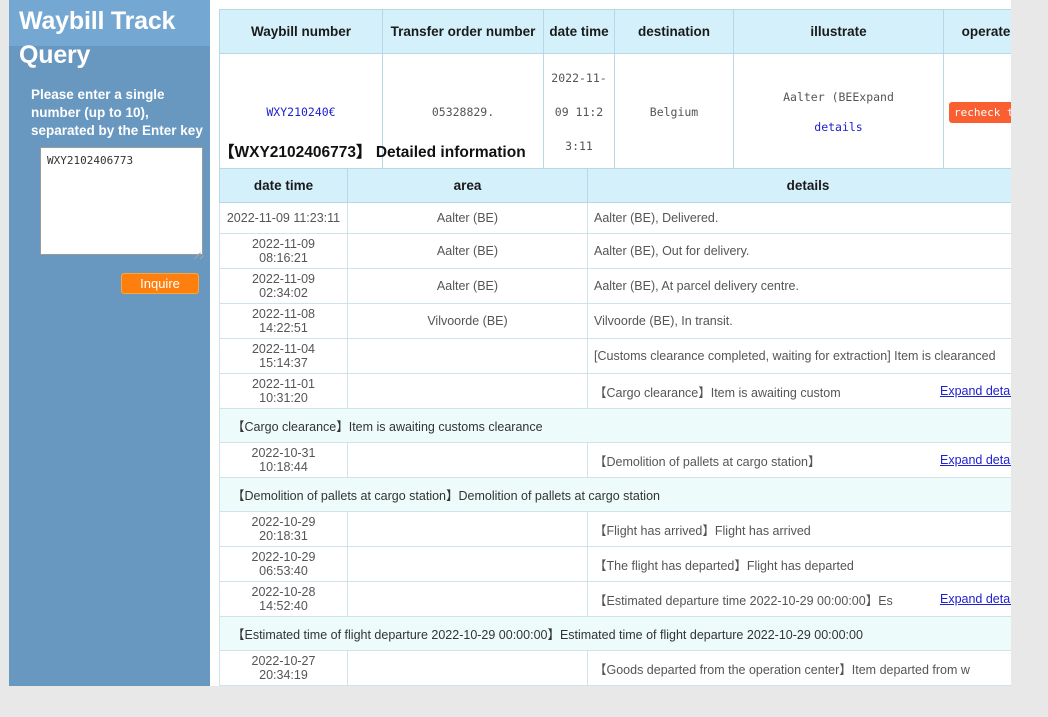 The width and height of the screenshot is (1048, 717). I want to click on cell-detail-details: Aalter (BE), Out for delivery., so click(799, 251).